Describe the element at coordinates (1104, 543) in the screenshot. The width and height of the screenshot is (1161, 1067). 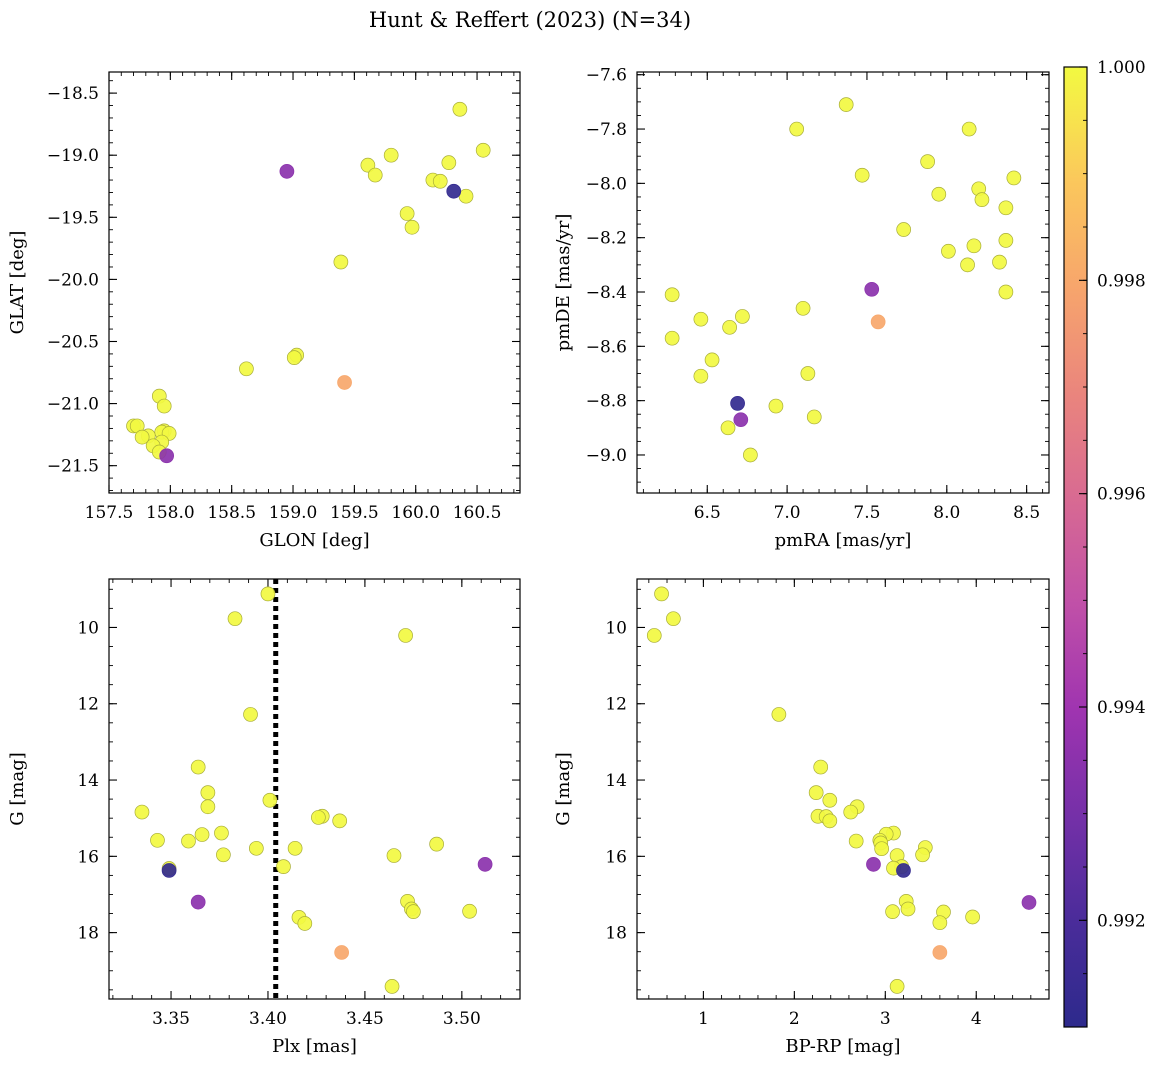
I see `colorbar: 1.000 0.998 0.996 0.994 0.992` at that location.